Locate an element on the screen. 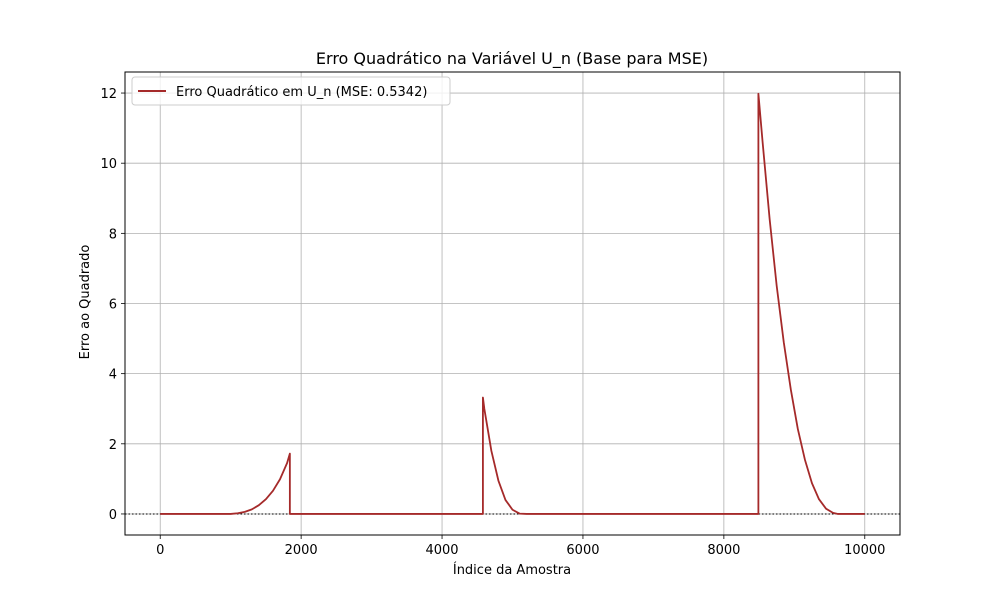  y-tick-label: 6 is located at coordinates (113, 305).